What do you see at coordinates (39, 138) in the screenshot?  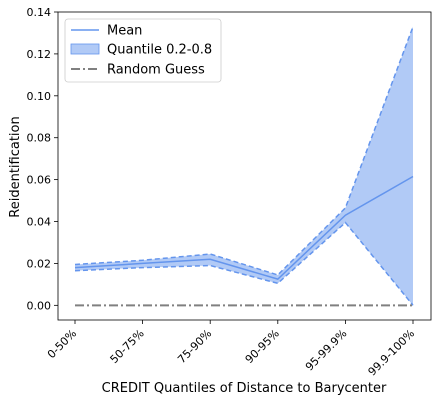 I see `y-tick-label: 0.08` at bounding box center [39, 138].